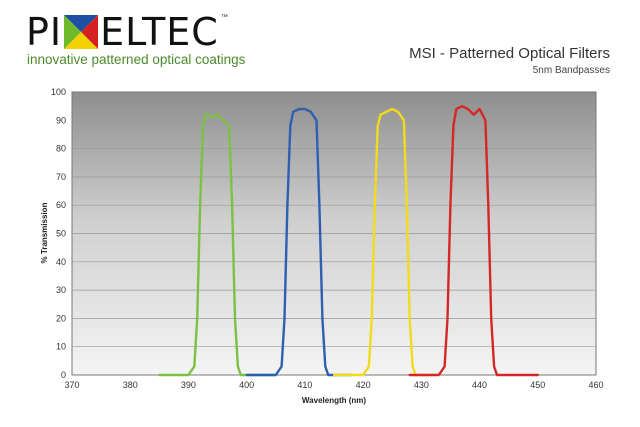  What do you see at coordinates (61, 290) in the screenshot?
I see `y-tick-label: 30` at bounding box center [61, 290].